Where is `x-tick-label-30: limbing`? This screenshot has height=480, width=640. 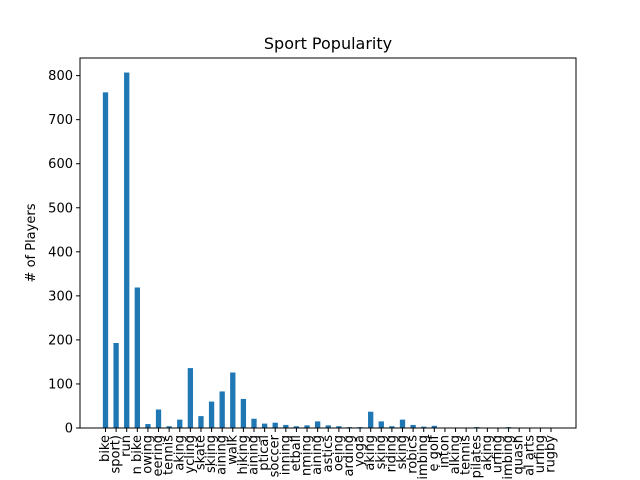
x-tick-label-30: limbing is located at coordinates (423, 457).